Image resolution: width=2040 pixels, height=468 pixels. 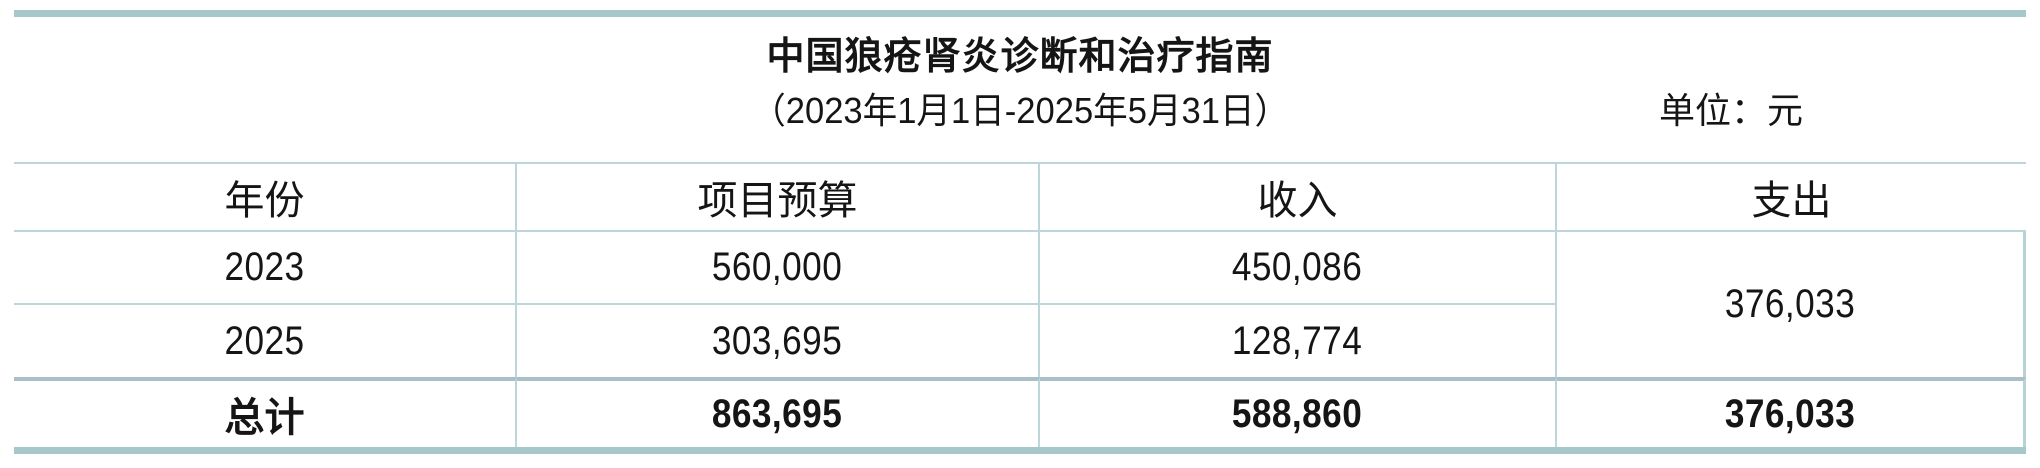 I want to click on cell-budget-2023-value: 560,000, so click(x=777, y=267).